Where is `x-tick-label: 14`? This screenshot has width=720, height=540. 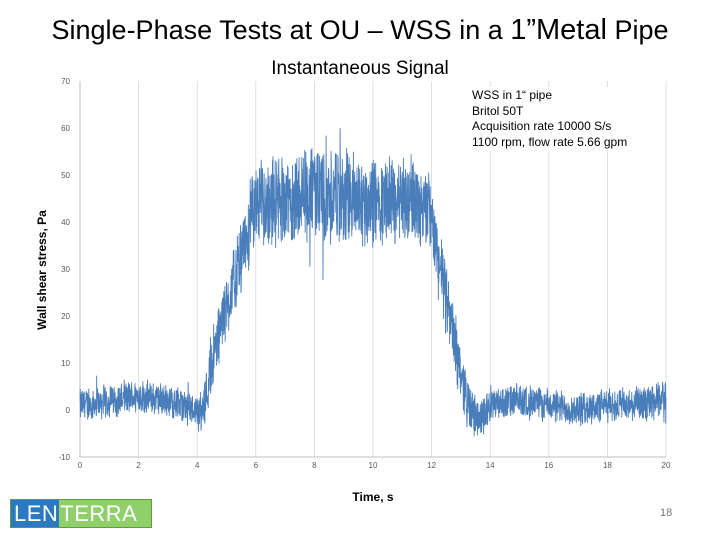 x-tick-label: 14 is located at coordinates (490, 465).